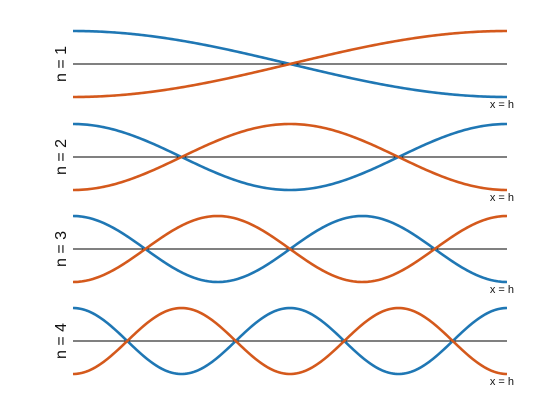  I want to click on mode-label: n = 2, so click(61, 157).